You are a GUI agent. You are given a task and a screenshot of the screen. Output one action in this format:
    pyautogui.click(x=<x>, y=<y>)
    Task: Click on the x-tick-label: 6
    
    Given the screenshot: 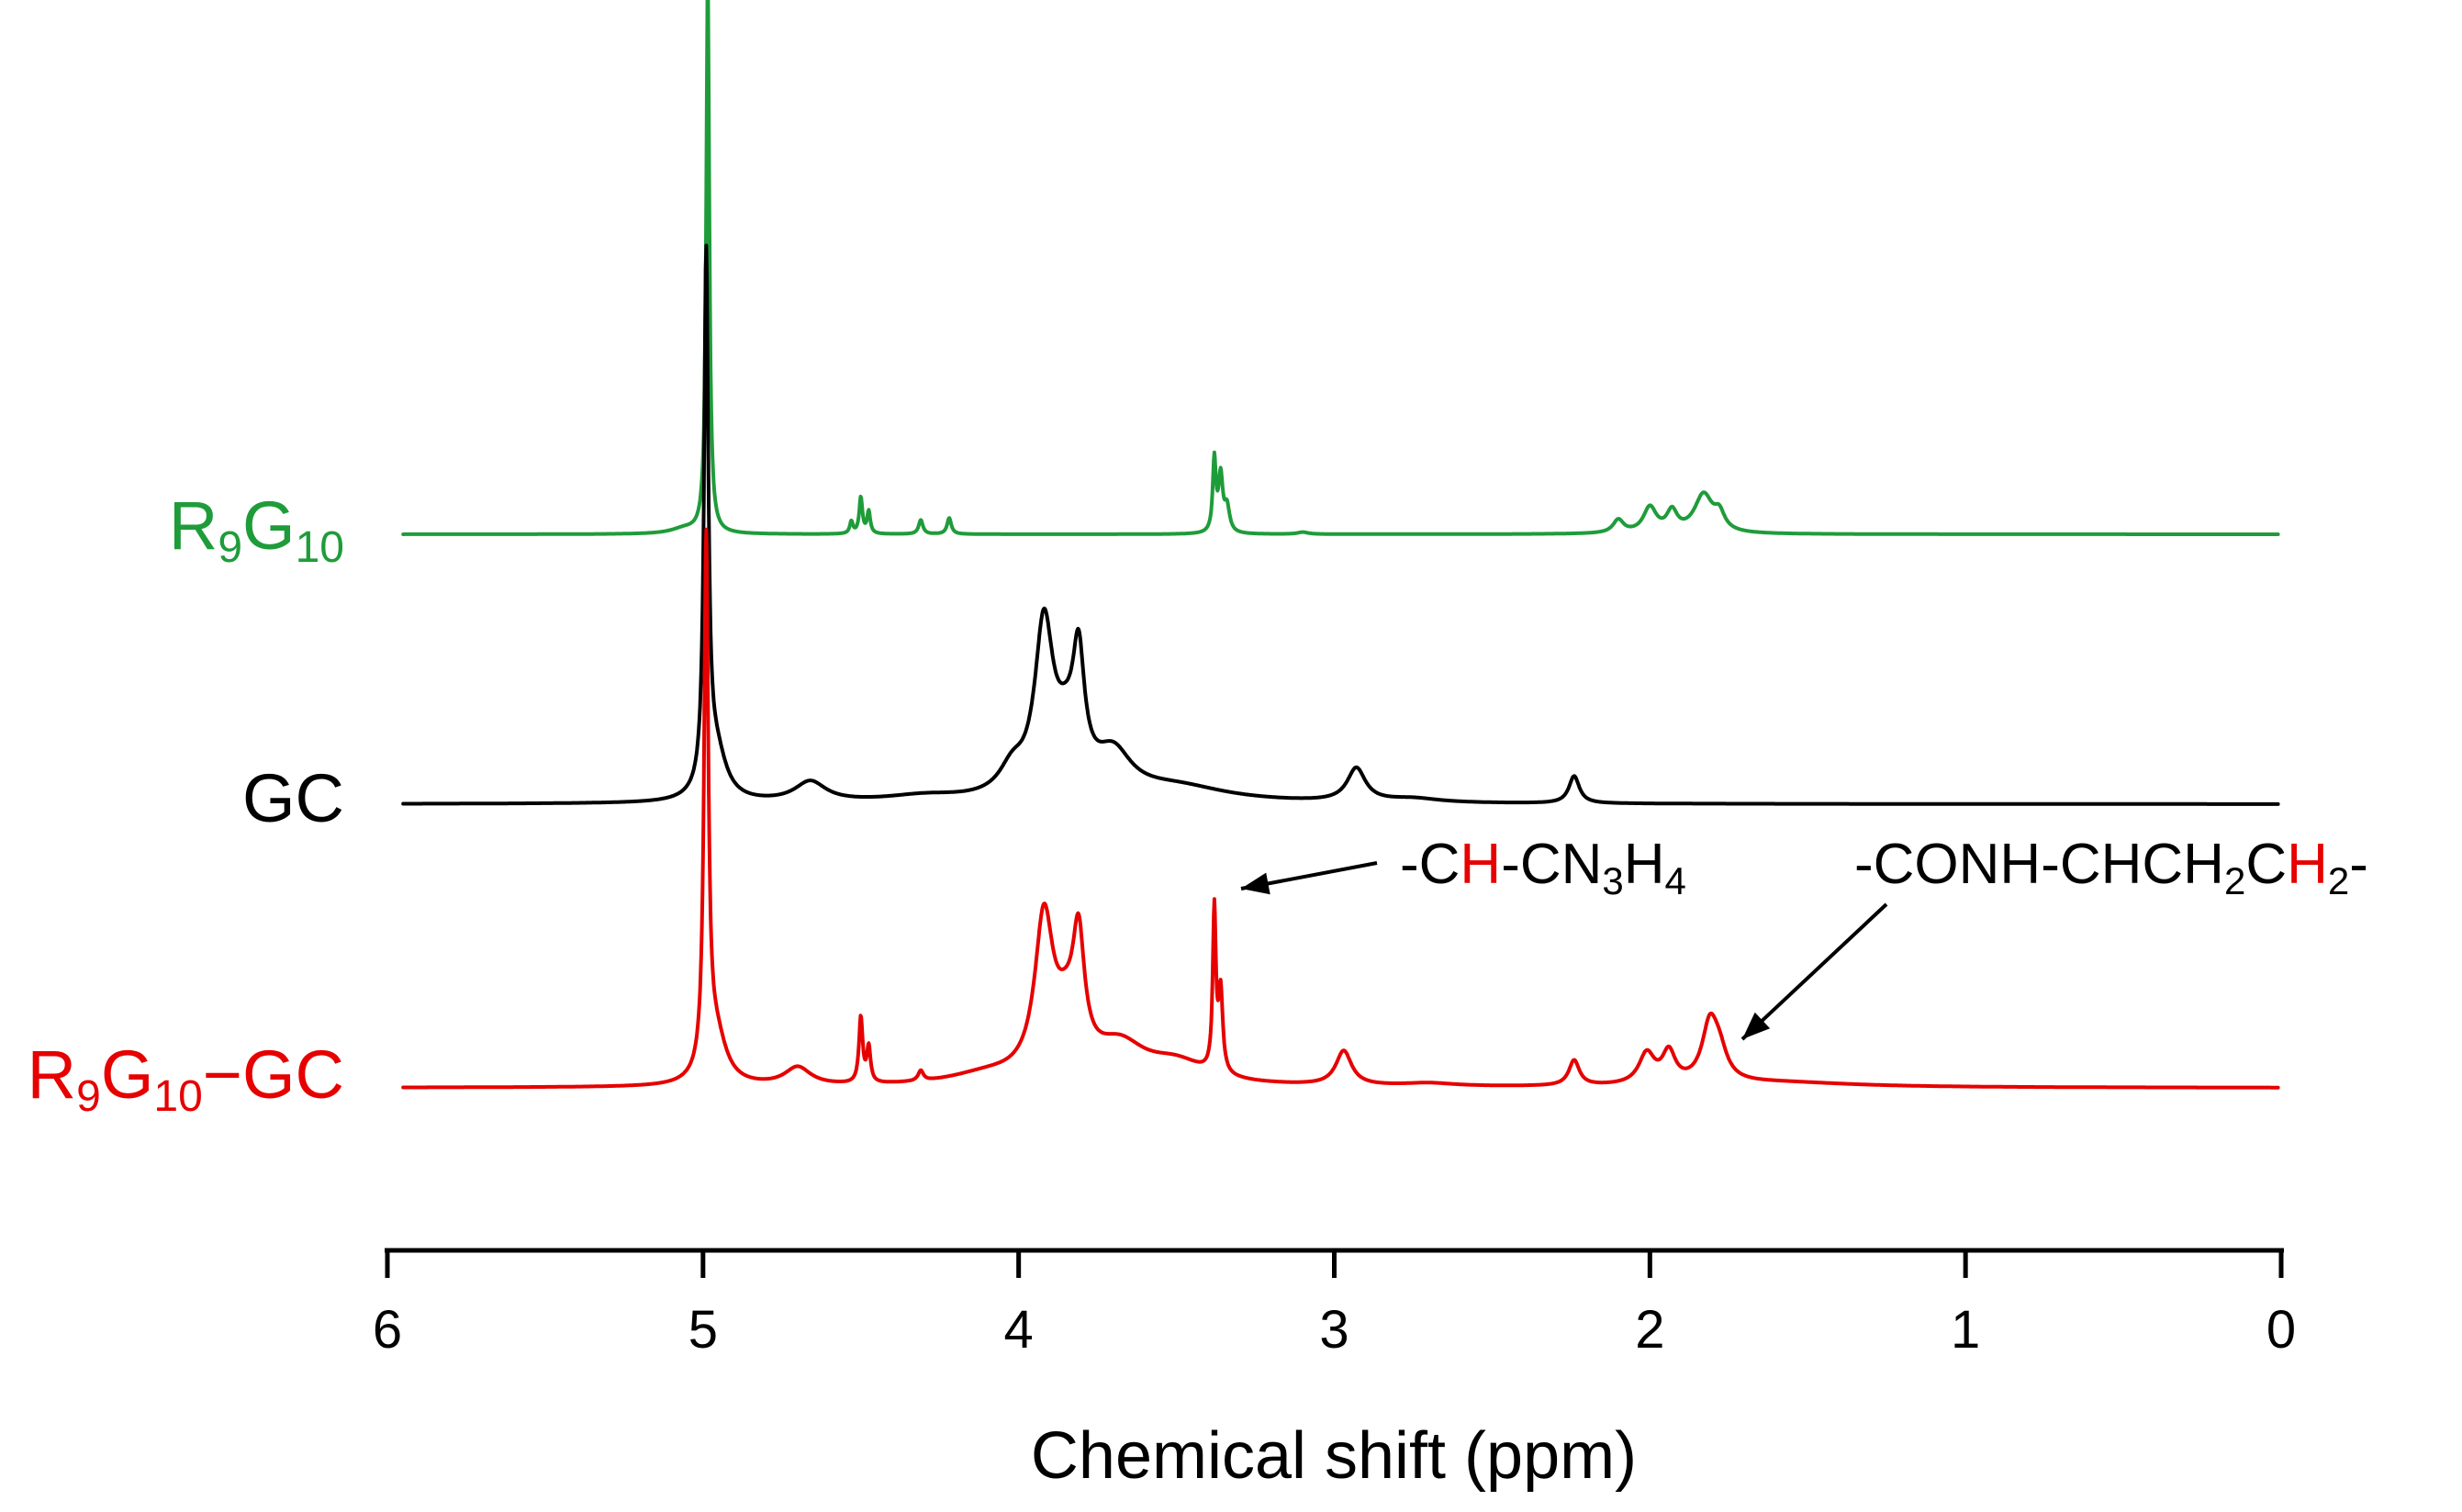 What is the action you would take?
    pyautogui.click(x=387, y=1330)
    